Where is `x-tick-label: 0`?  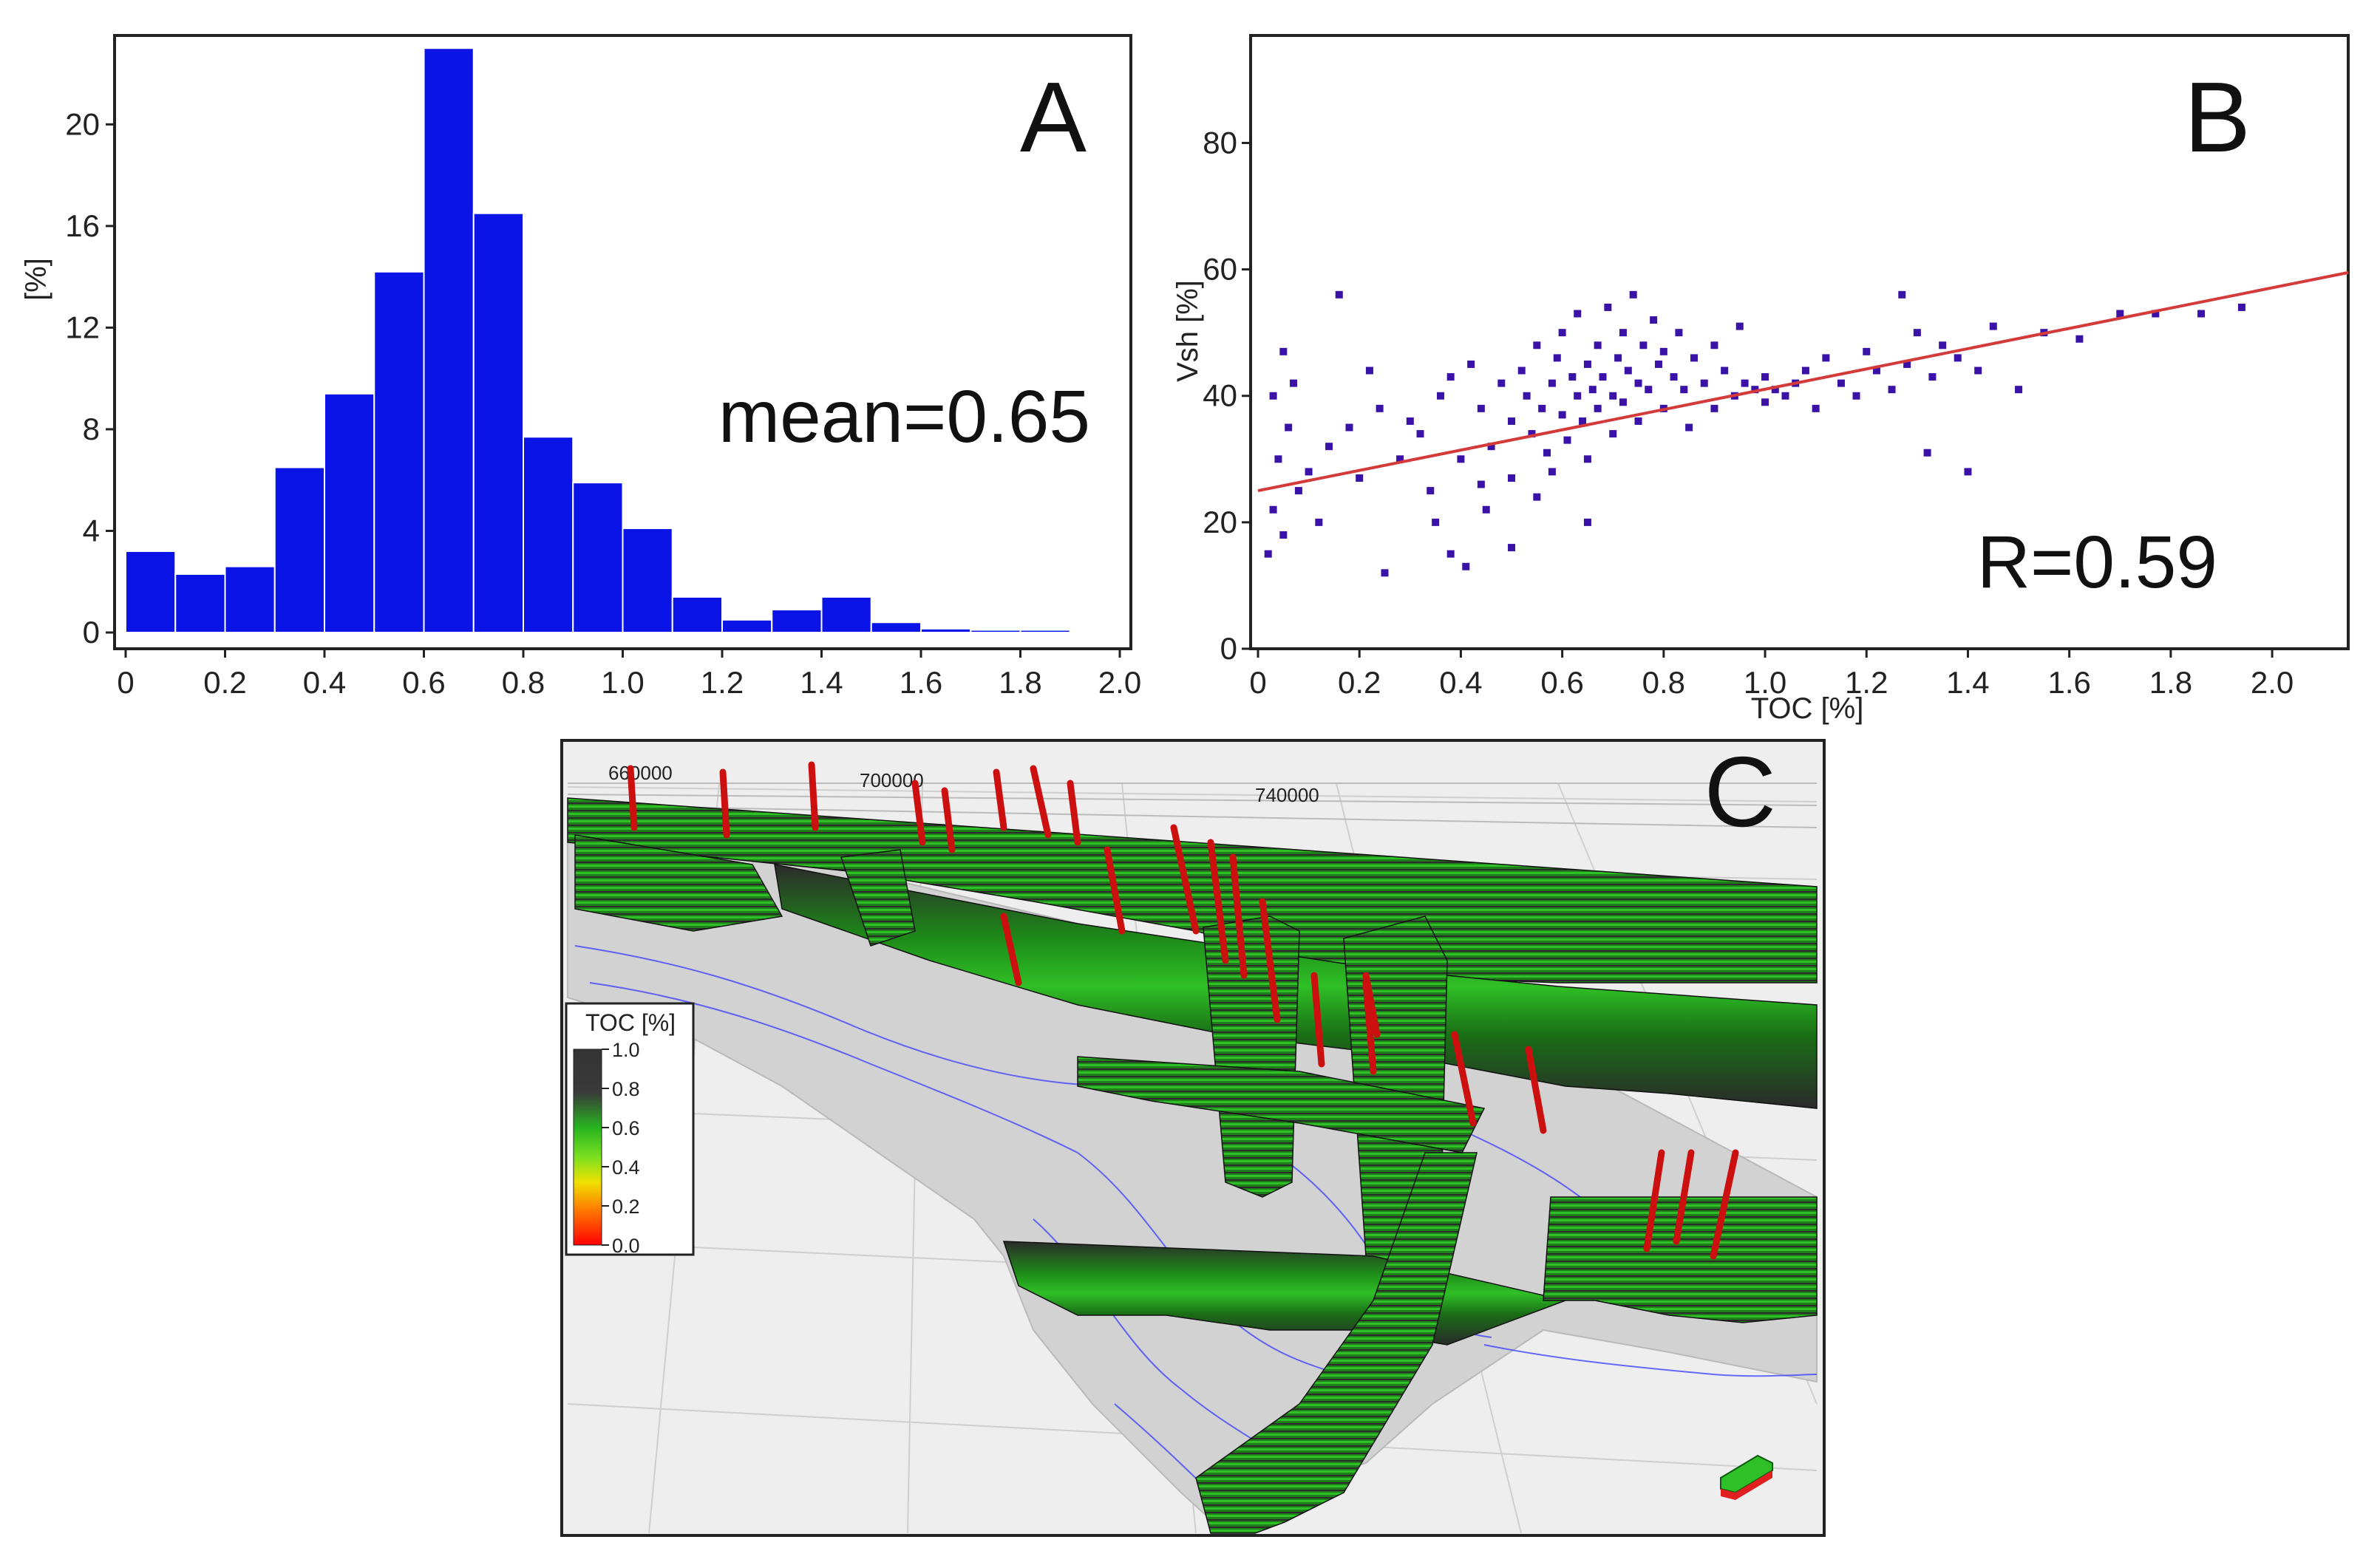 x-tick-label: 0 is located at coordinates (1257, 682).